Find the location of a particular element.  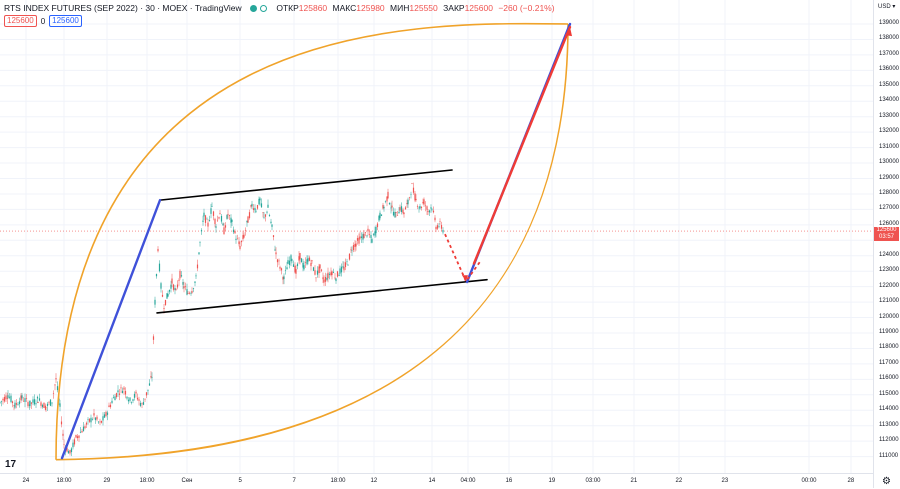

price-tick-label: 134000 is located at coordinates (889, 100).